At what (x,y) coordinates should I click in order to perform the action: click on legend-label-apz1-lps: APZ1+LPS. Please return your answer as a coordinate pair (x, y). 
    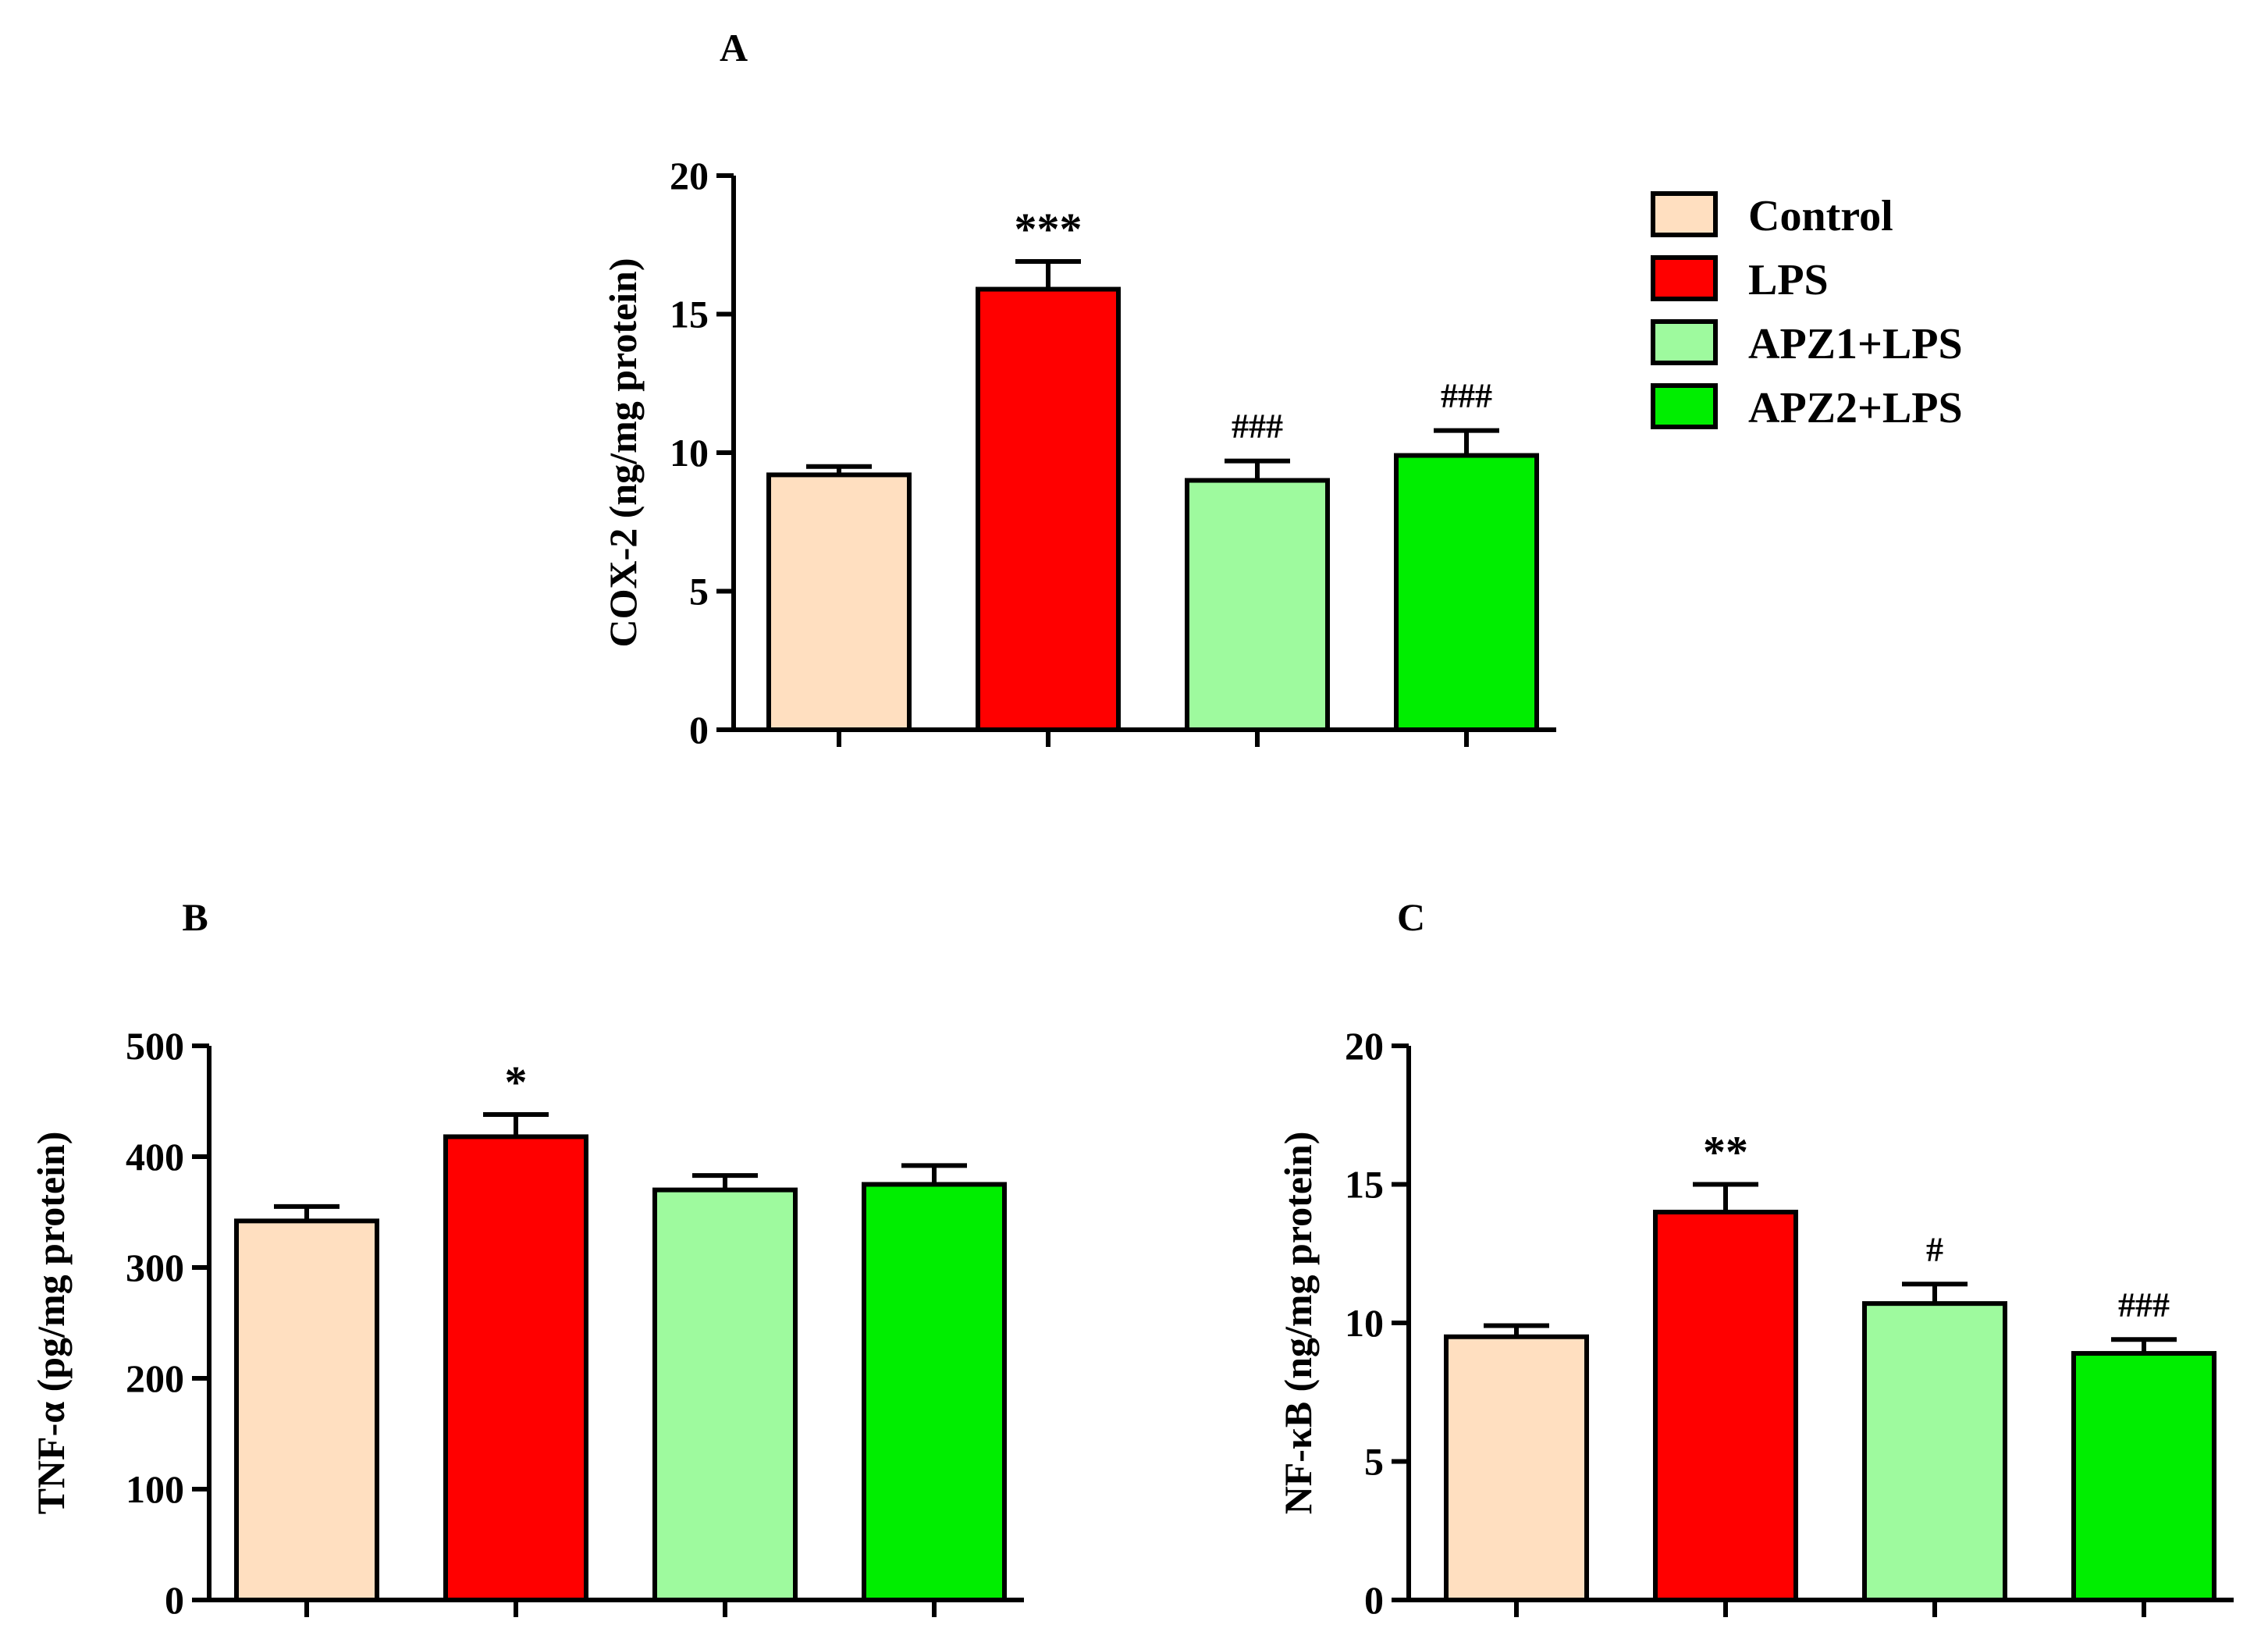
    Looking at the image, I should click on (1856, 344).